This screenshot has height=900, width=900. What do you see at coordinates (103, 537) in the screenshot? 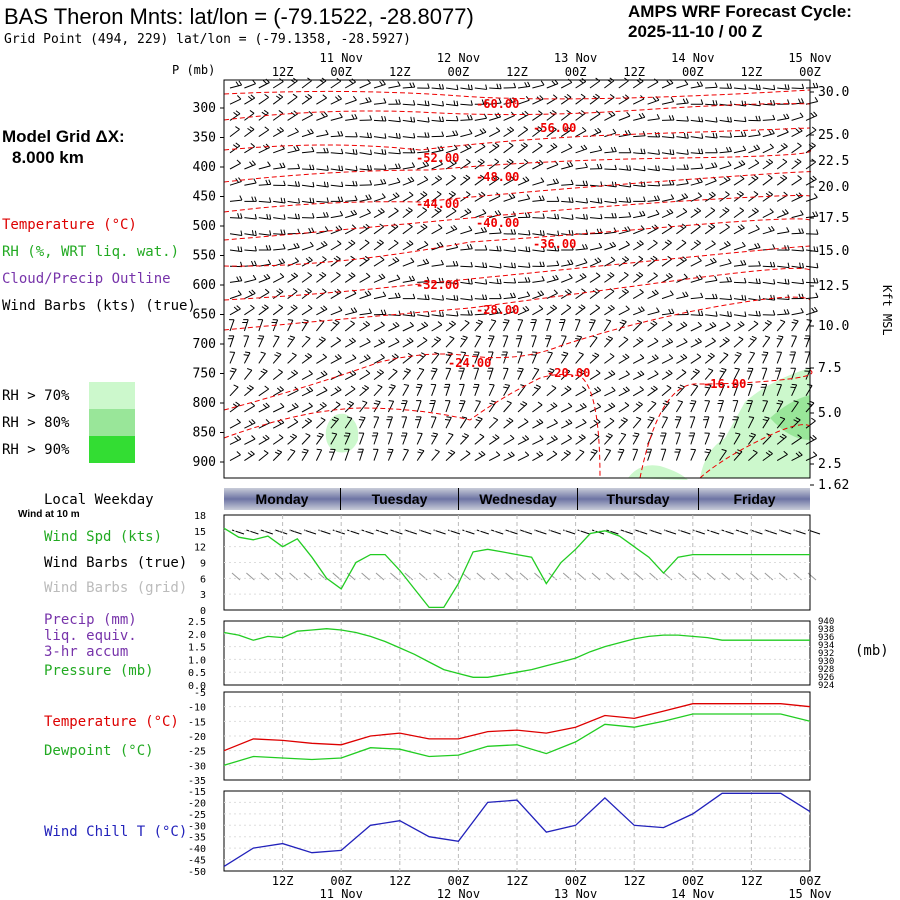
I see `wind-spd-label: Wind Spd (kts)` at bounding box center [103, 537].